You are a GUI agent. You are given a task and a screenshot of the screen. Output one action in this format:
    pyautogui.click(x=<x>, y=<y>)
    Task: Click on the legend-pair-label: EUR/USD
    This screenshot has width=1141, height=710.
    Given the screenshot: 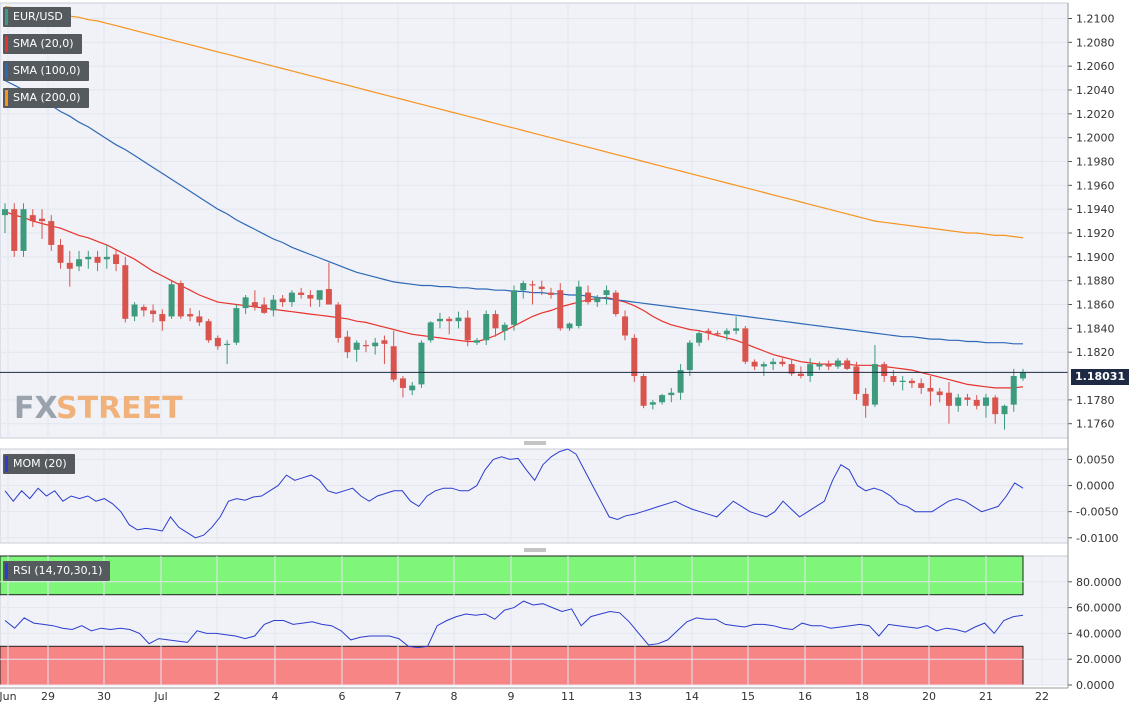 What is the action you would take?
    pyautogui.click(x=38, y=16)
    